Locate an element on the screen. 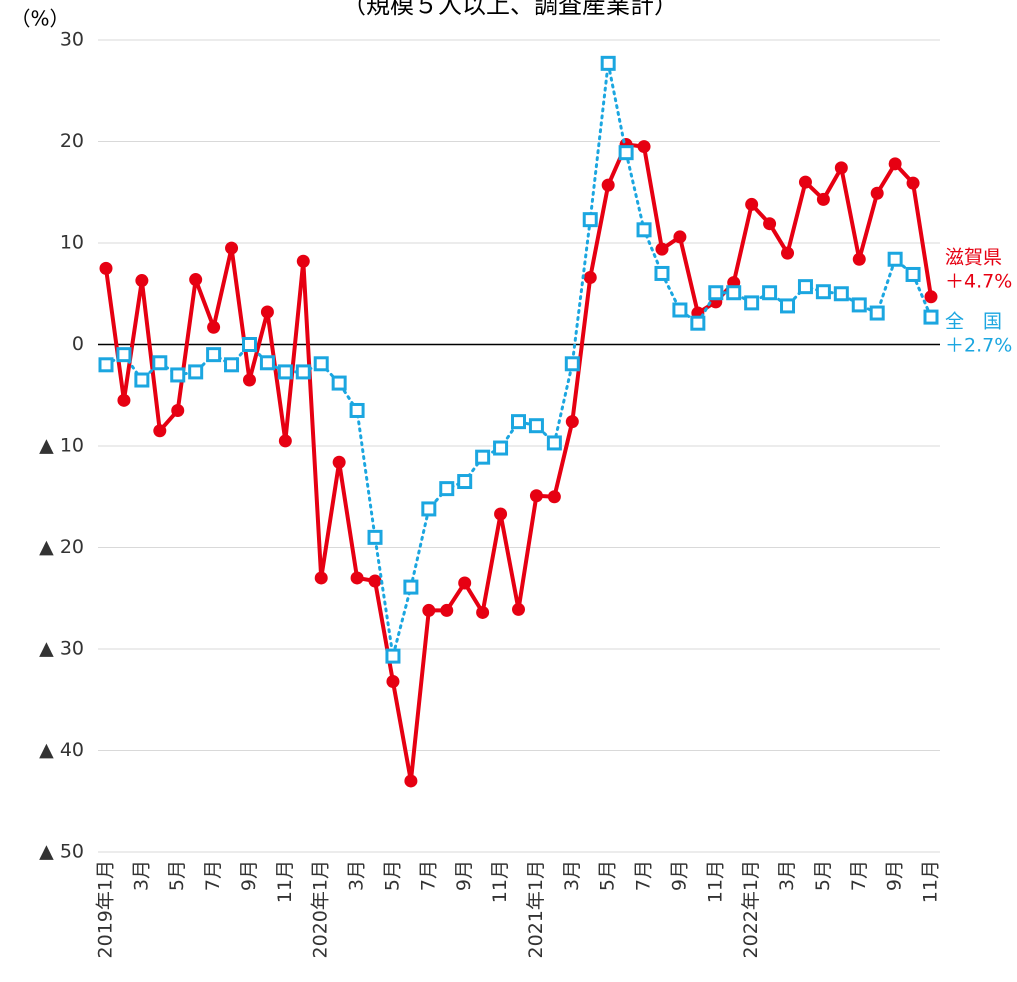 This screenshot has height=982, width=1017. x-tick-label: 2020年1月 is located at coordinates (321, 909).